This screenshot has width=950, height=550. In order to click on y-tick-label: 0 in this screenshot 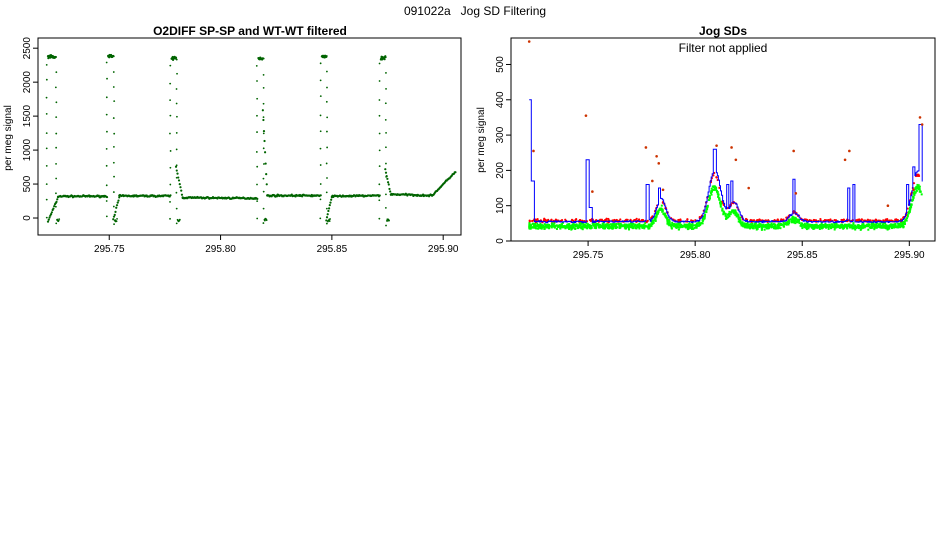, I will do `click(27, 218)`.